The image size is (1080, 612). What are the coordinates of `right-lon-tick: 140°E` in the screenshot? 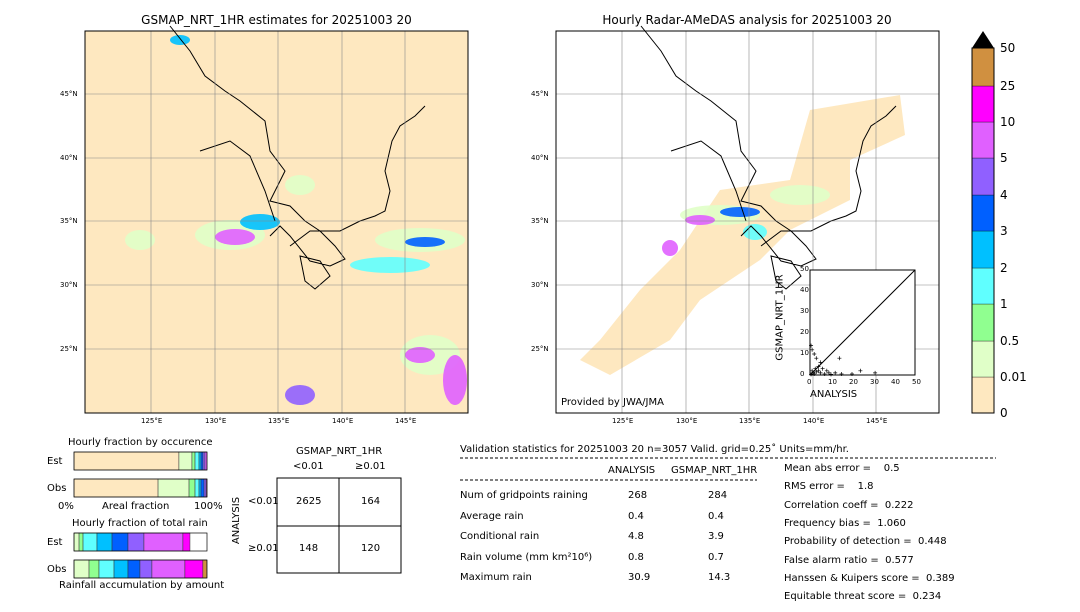 It's located at (814, 421).